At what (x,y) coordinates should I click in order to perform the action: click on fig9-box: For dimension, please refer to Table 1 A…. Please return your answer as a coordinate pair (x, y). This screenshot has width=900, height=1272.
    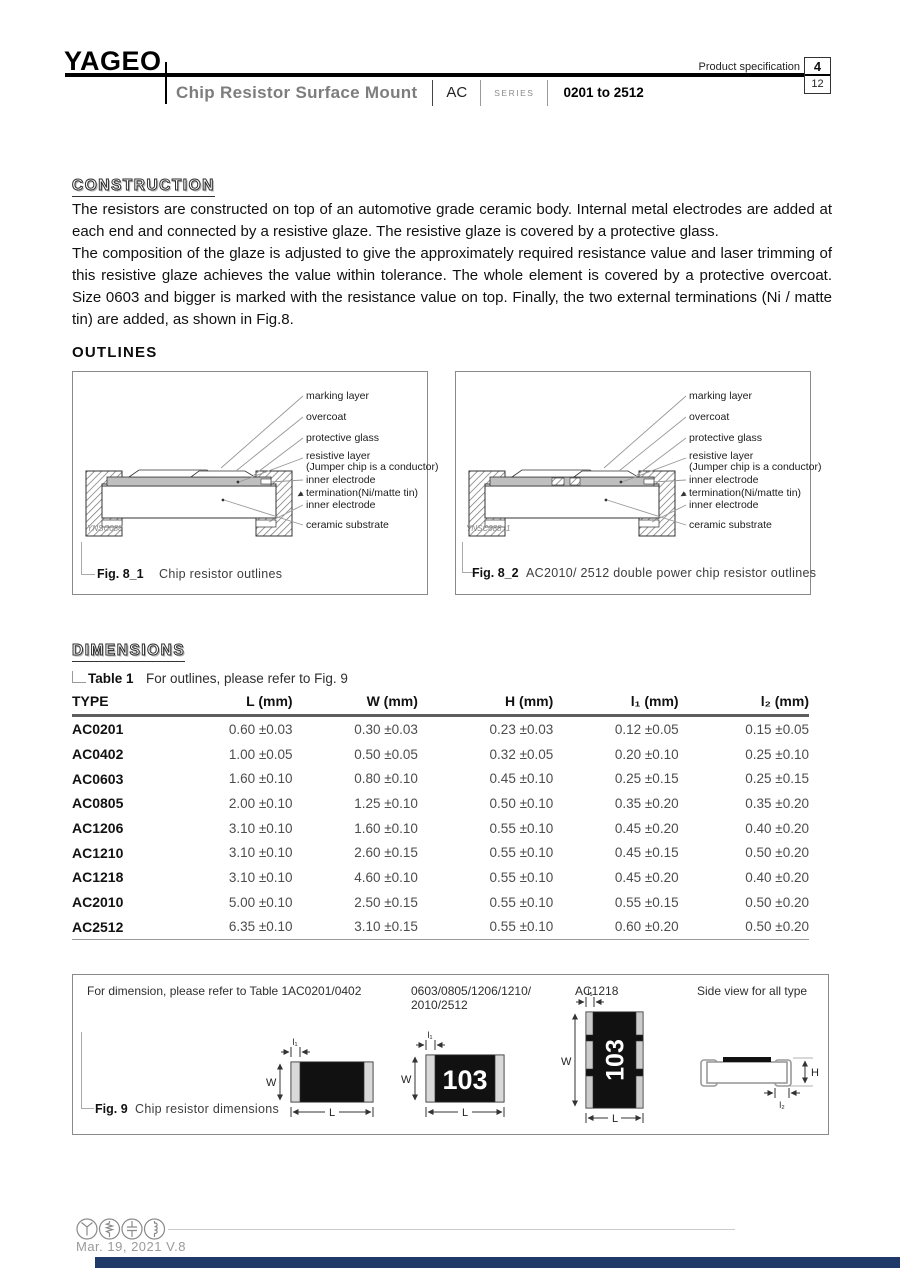
    Looking at the image, I should click on (450, 1054).